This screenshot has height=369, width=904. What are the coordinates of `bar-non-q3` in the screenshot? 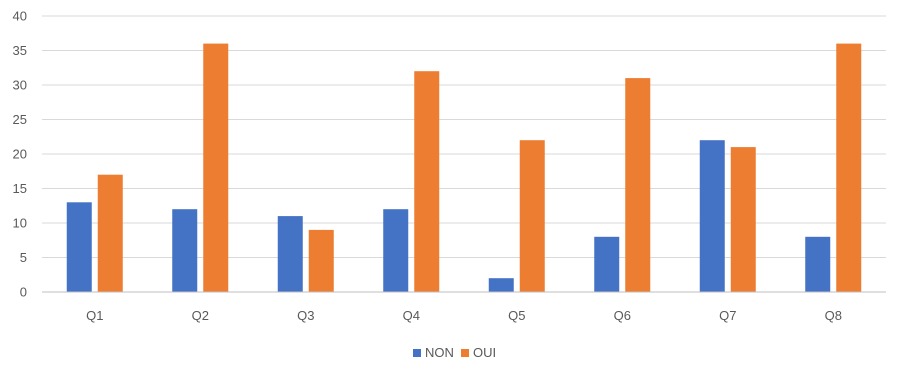 It's located at (290, 254).